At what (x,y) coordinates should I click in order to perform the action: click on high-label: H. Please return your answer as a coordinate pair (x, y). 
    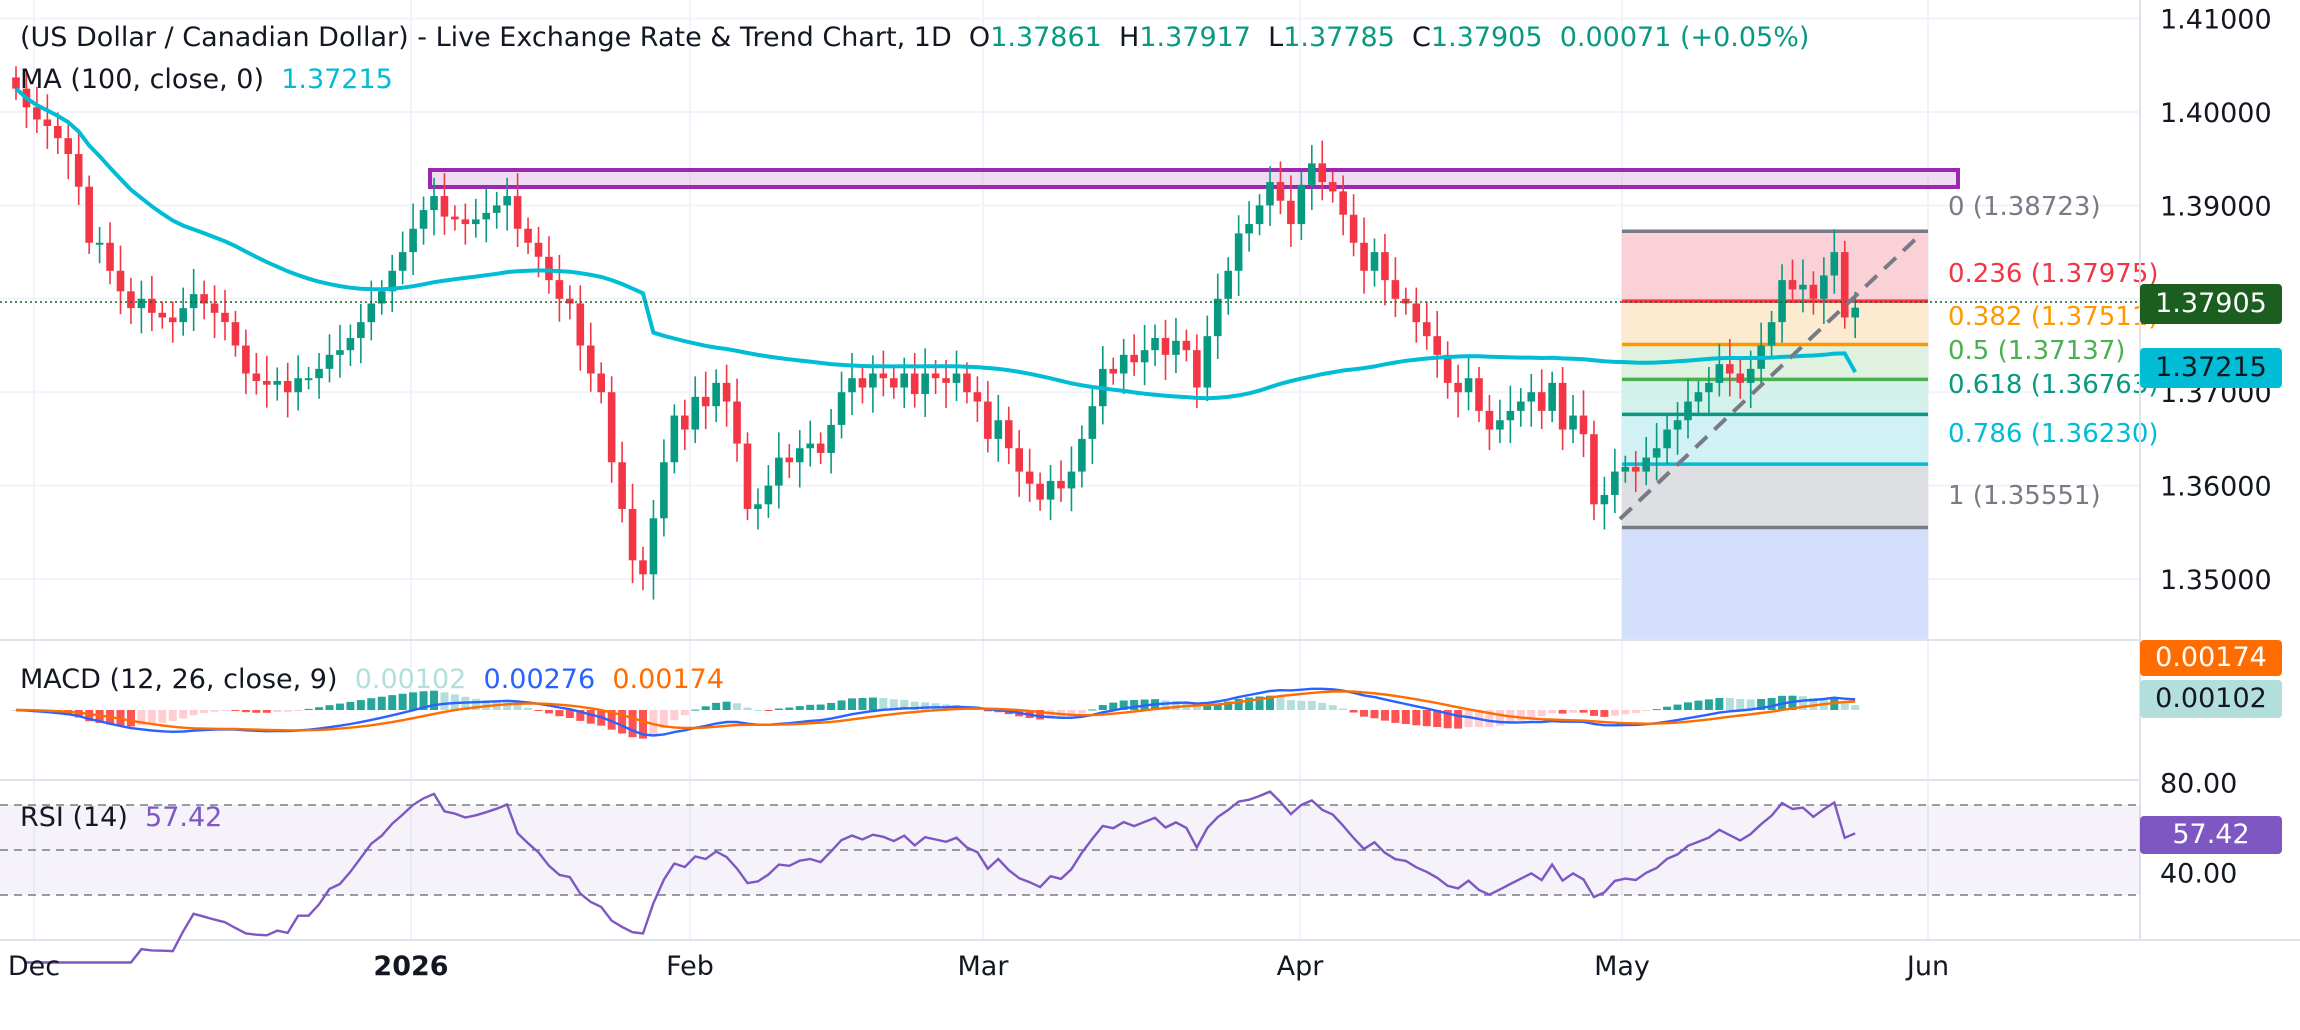
    Looking at the image, I should click on (1129, 37).